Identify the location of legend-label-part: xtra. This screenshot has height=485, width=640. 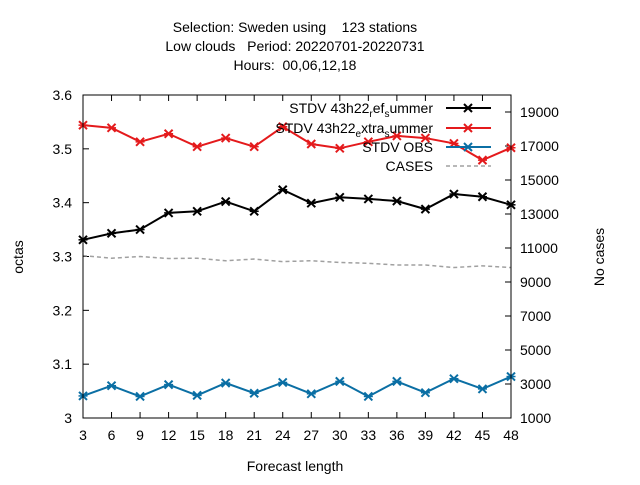
(373, 128).